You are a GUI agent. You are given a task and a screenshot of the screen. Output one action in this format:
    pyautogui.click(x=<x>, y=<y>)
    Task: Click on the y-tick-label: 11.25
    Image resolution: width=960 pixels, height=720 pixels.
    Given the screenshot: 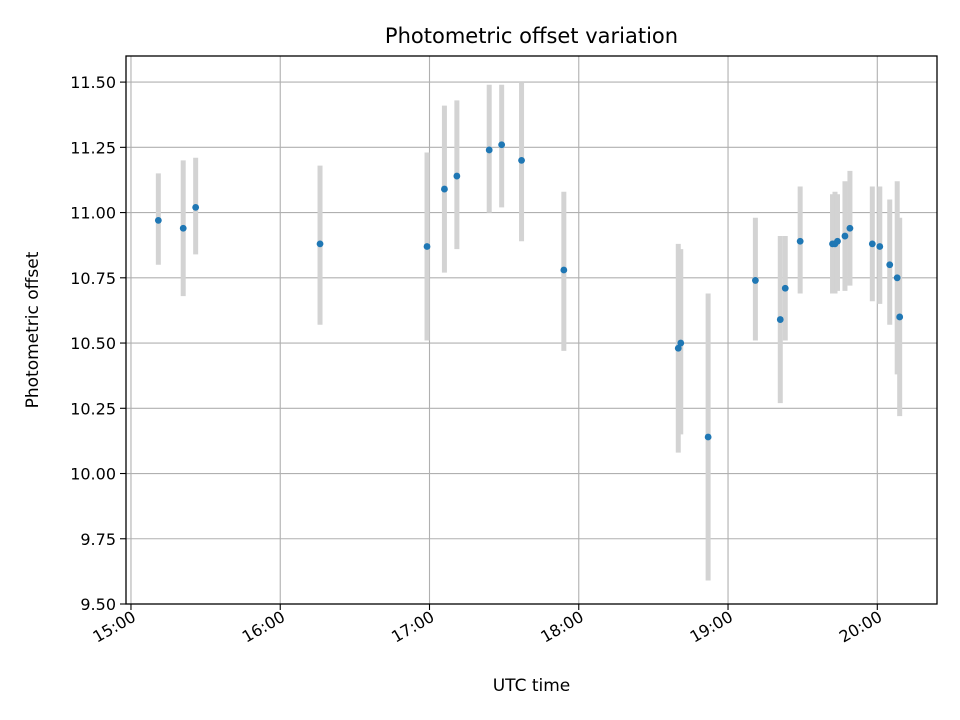 What is the action you would take?
    pyautogui.click(x=93, y=147)
    